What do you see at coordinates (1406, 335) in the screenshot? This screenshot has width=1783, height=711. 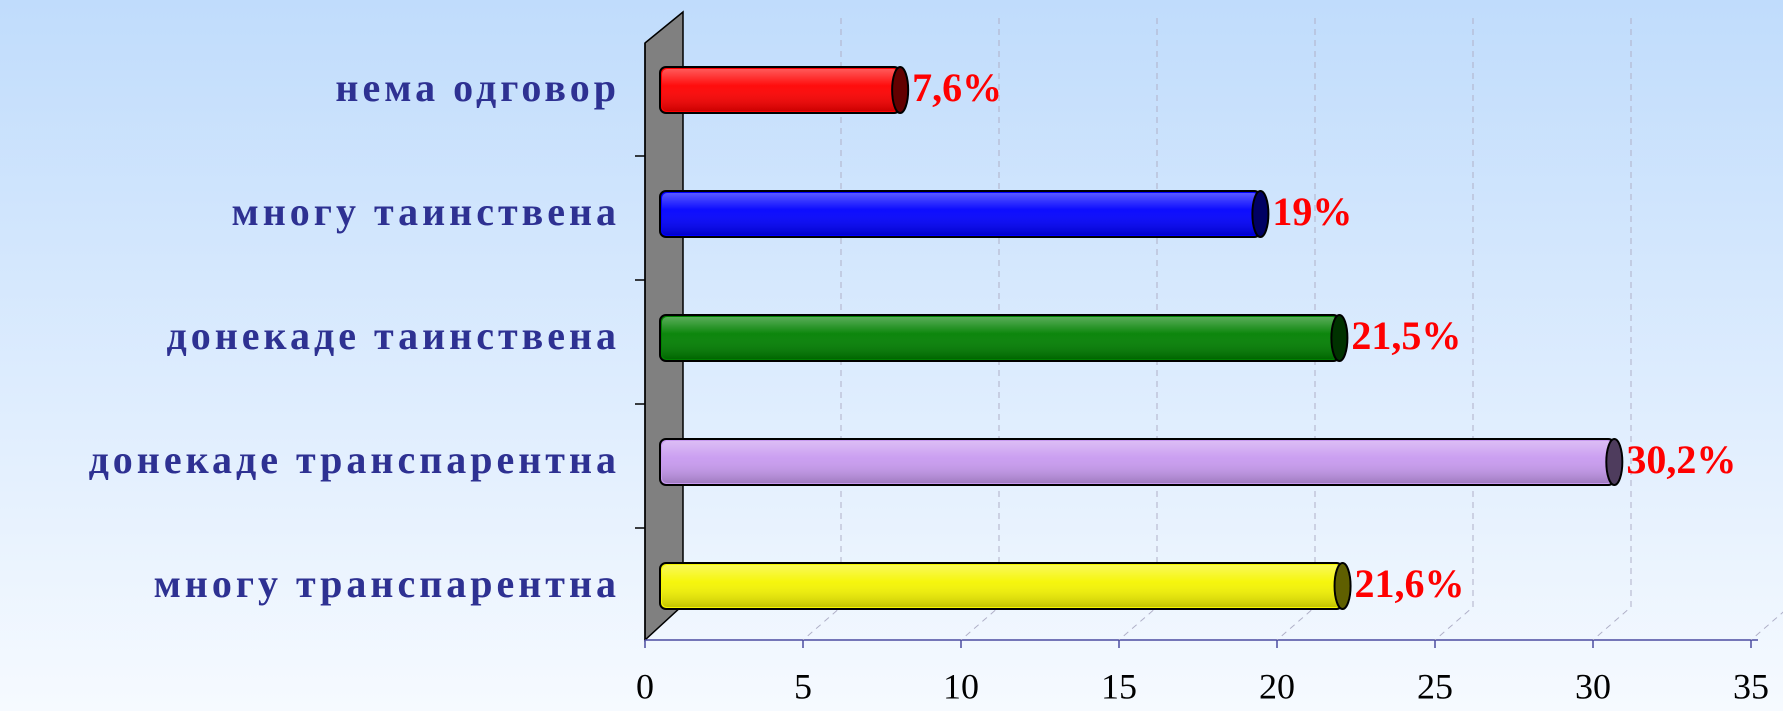 I see `value-label: 21,5%` at bounding box center [1406, 335].